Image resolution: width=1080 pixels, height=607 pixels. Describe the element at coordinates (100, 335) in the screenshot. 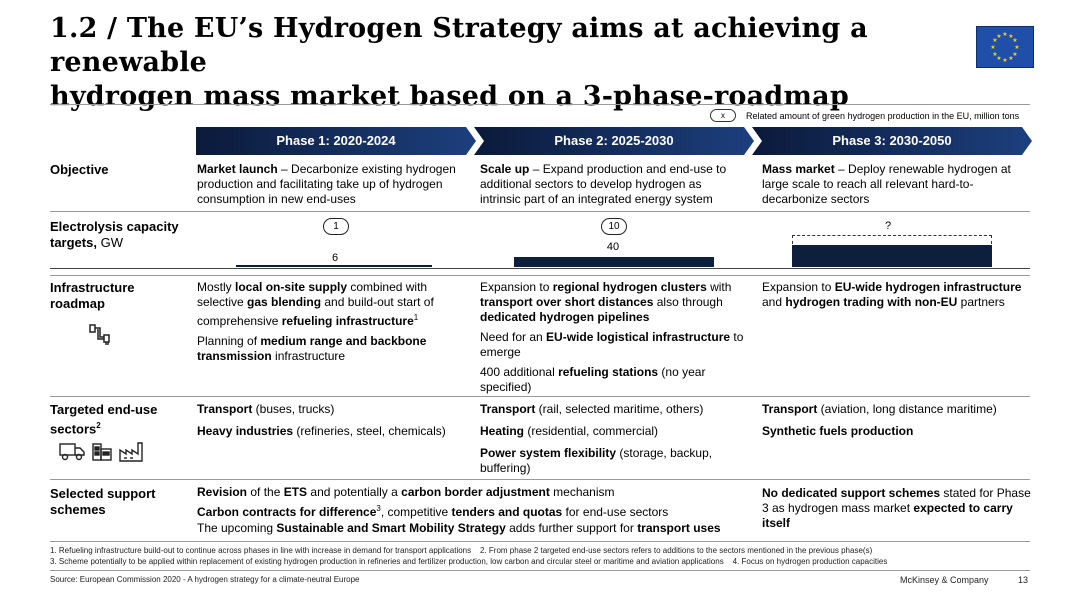

I see `pipe-connector-icon` at that location.